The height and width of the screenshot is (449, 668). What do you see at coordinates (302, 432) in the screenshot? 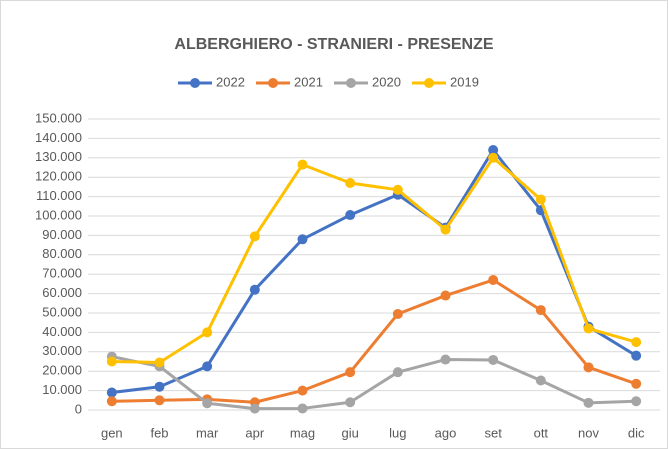
I see `x-tick-label: mag` at bounding box center [302, 432].